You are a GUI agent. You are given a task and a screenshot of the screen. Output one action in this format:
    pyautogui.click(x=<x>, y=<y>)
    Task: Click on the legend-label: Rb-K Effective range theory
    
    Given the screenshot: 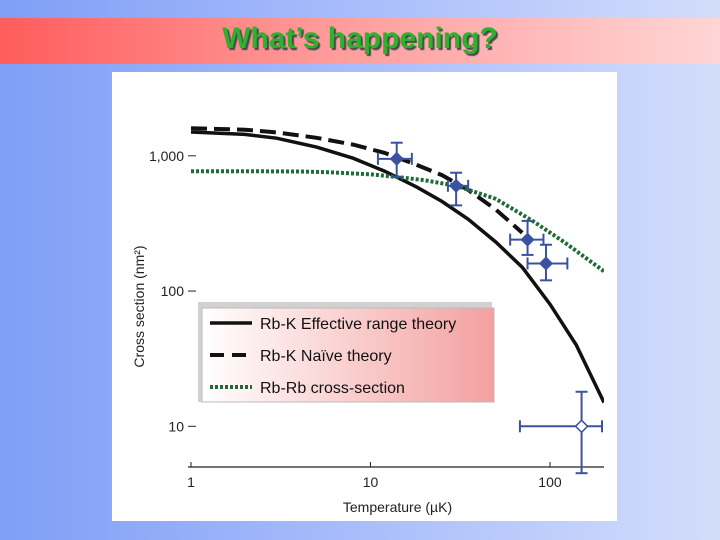 What is the action you would take?
    pyautogui.click(x=358, y=324)
    